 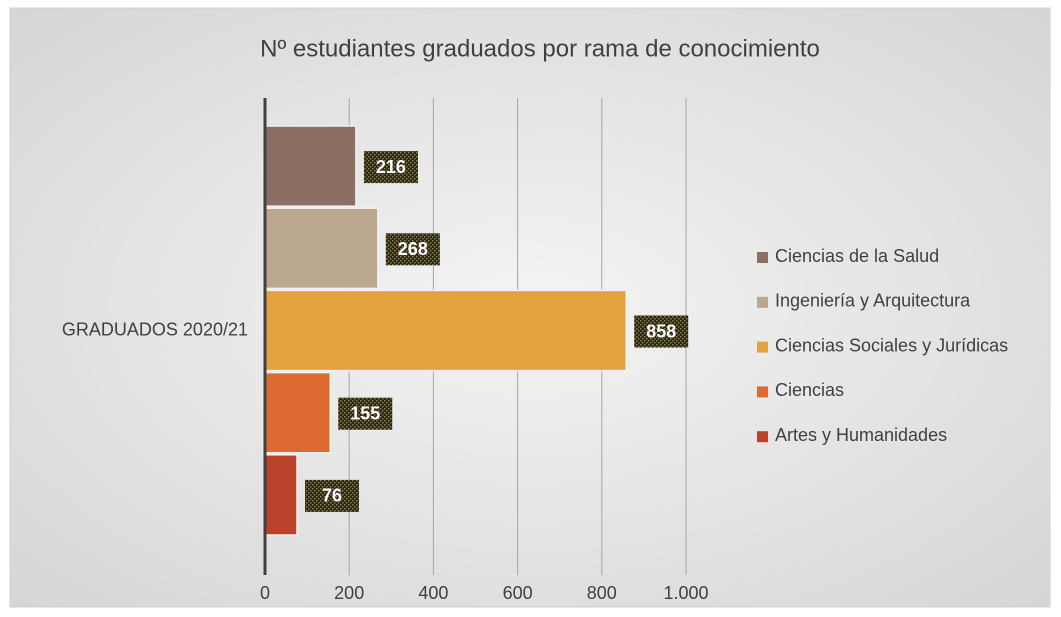 What do you see at coordinates (873, 301) in the screenshot?
I see `legend-label: Ingeniería y Arquitectura` at bounding box center [873, 301].